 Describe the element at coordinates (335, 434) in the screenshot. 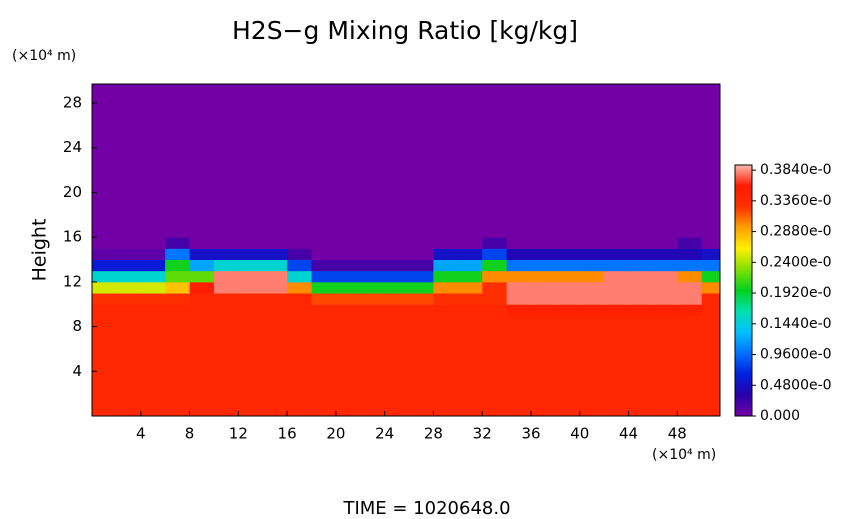

I see `x-tick-label: 20` at that location.